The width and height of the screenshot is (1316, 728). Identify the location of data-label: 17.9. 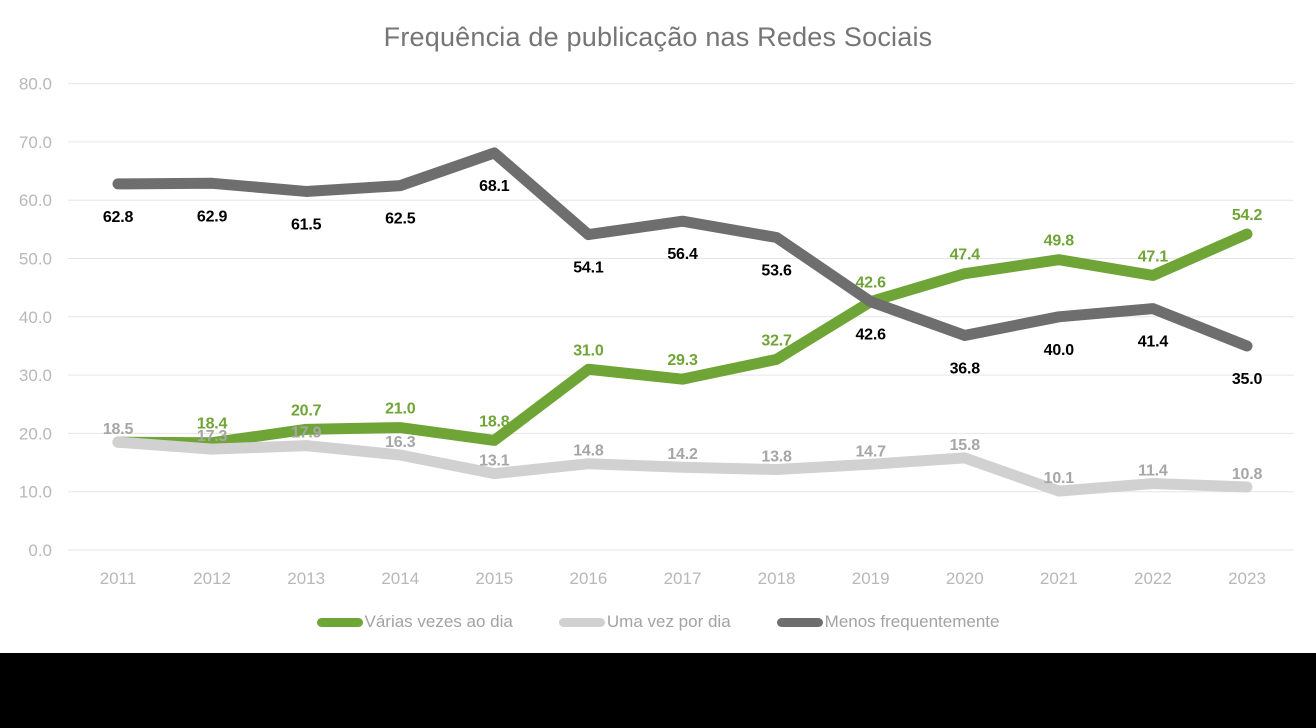
(306, 433).